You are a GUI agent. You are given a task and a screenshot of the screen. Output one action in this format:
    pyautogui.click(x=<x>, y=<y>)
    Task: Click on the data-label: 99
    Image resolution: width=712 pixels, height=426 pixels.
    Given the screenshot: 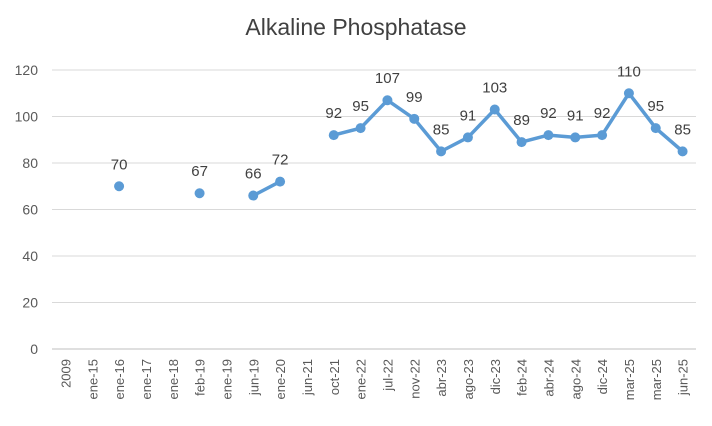 What is the action you would take?
    pyautogui.click(x=414, y=97)
    